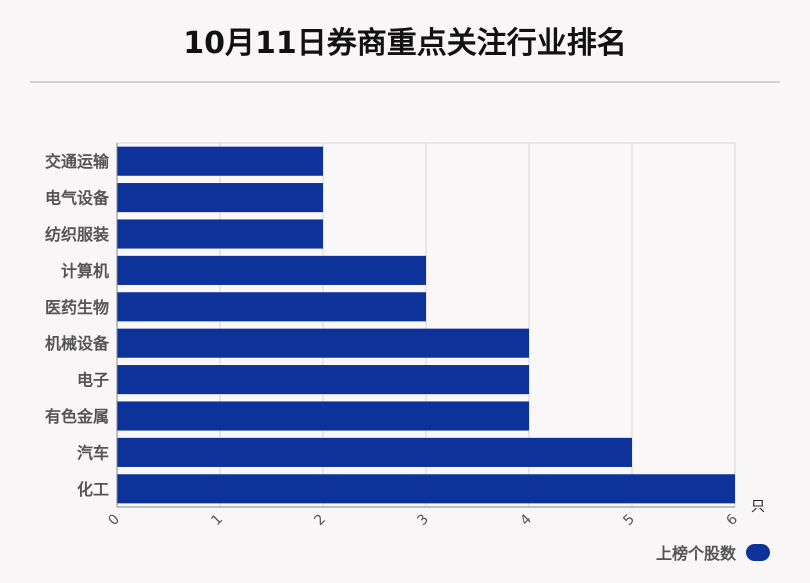 The image size is (810, 583). What do you see at coordinates (77, 416) in the screenshot?
I see `category-label: 有色金属` at bounding box center [77, 416].